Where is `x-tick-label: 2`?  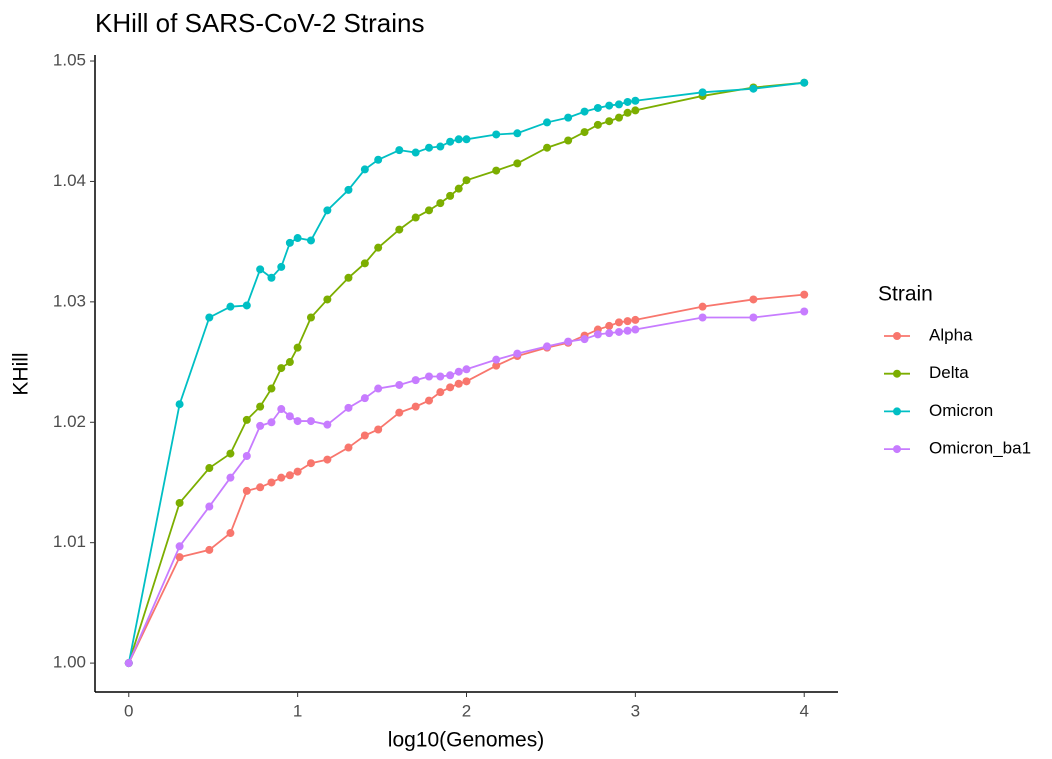
x-tick-label: 2 is located at coordinates (466, 710).